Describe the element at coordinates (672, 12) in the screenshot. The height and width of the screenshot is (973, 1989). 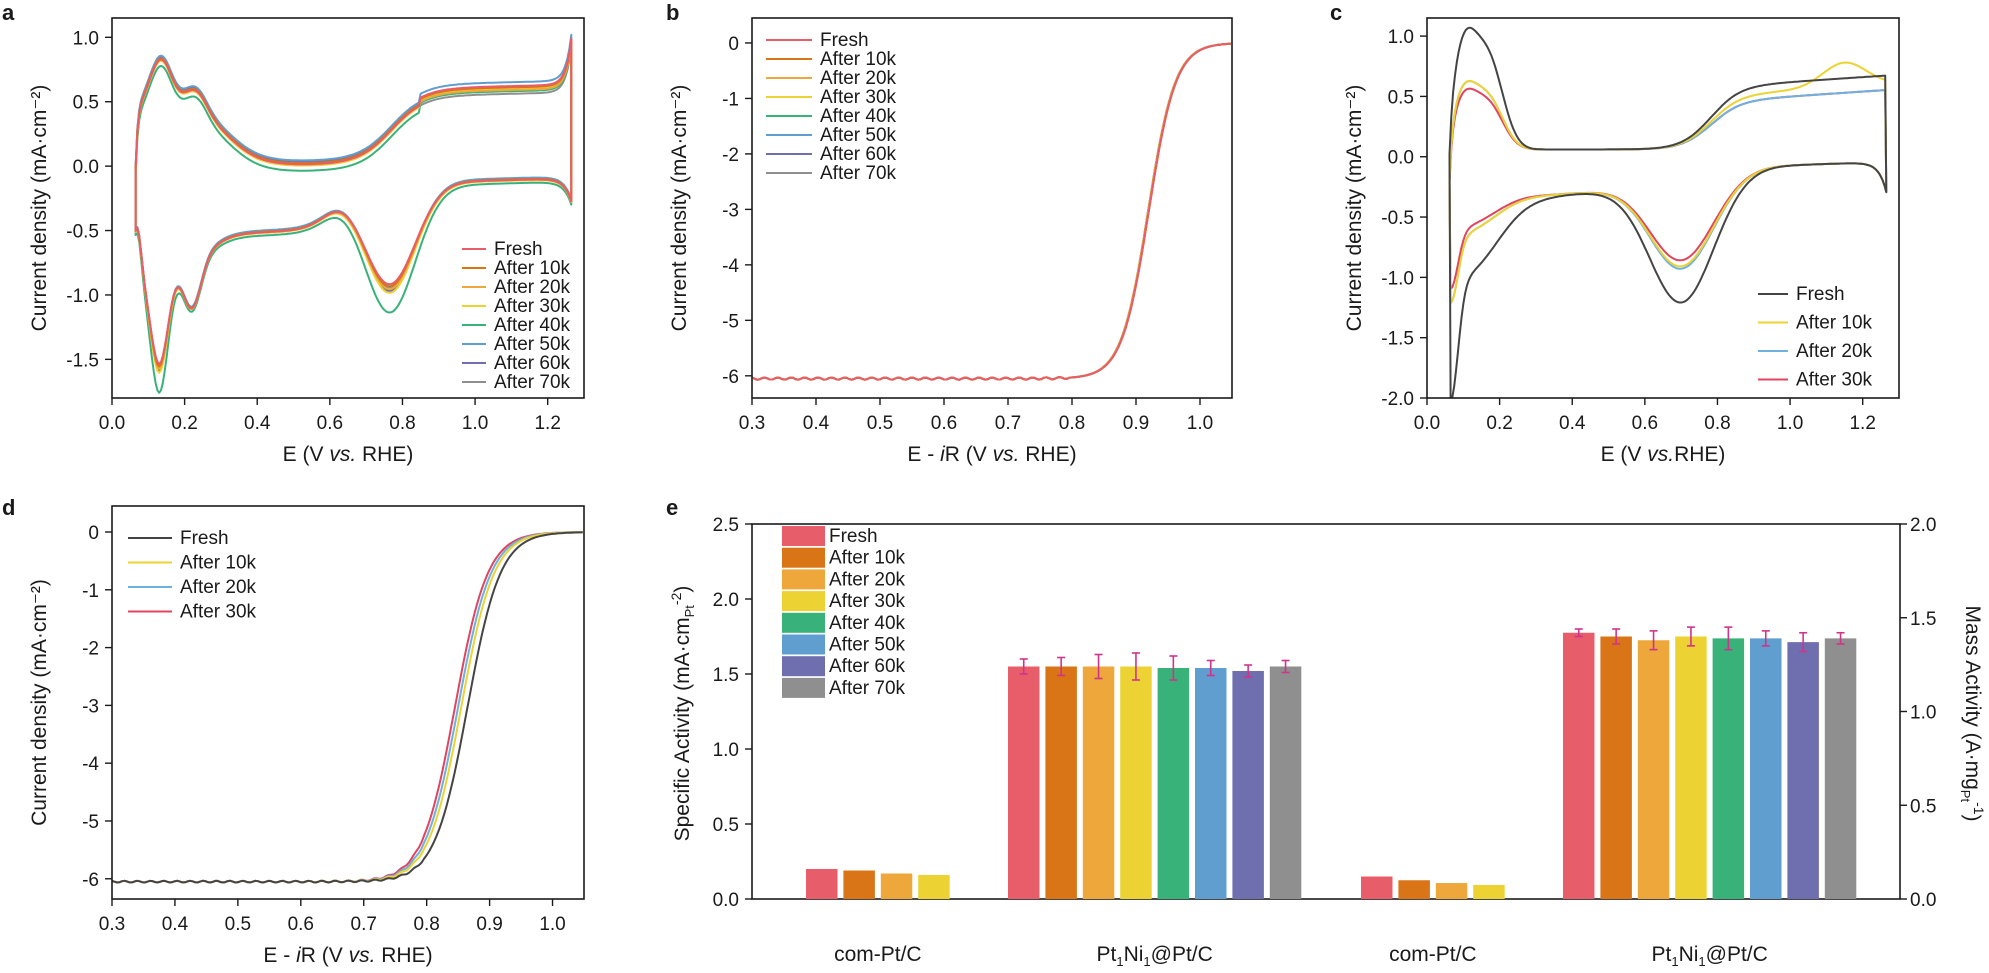
I see `panel-letter-b: b` at that location.